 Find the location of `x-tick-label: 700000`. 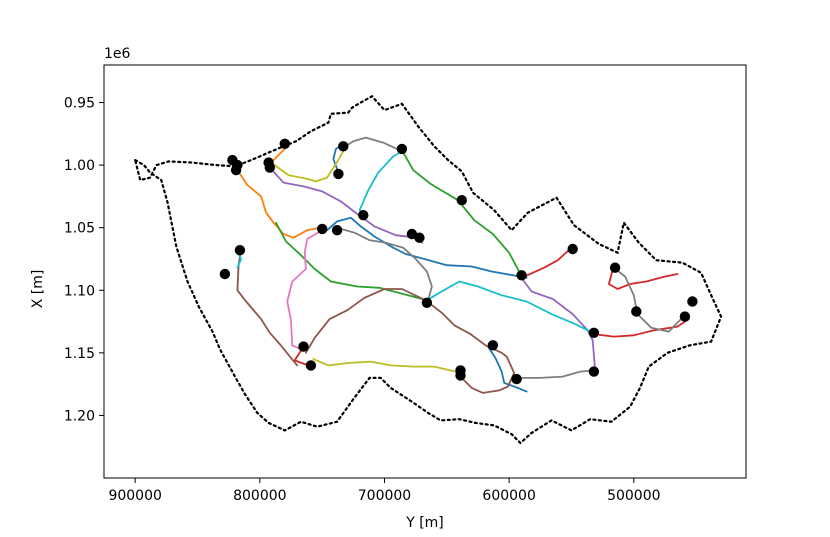

x-tick-label: 700000 is located at coordinates (384, 496).